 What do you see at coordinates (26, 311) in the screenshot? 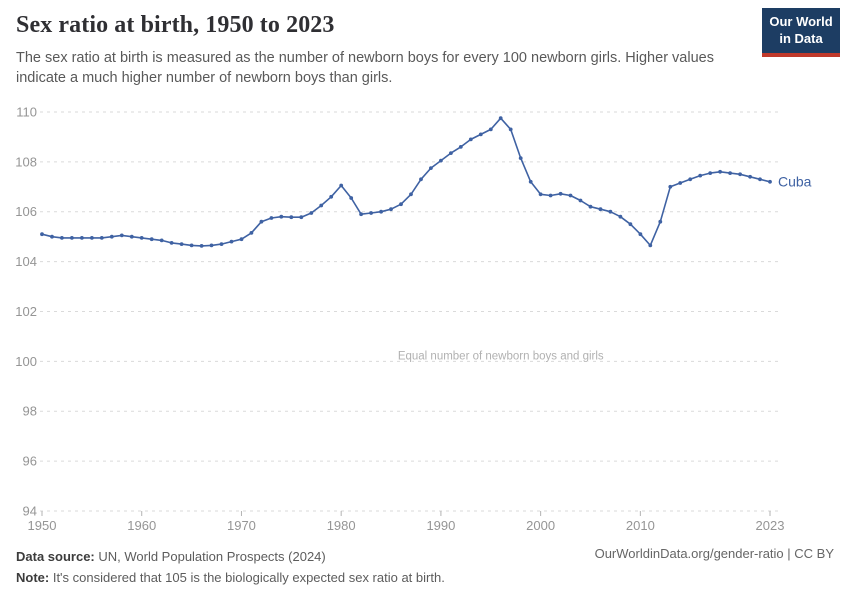
I see `svg-text: 102` at bounding box center [26, 311].